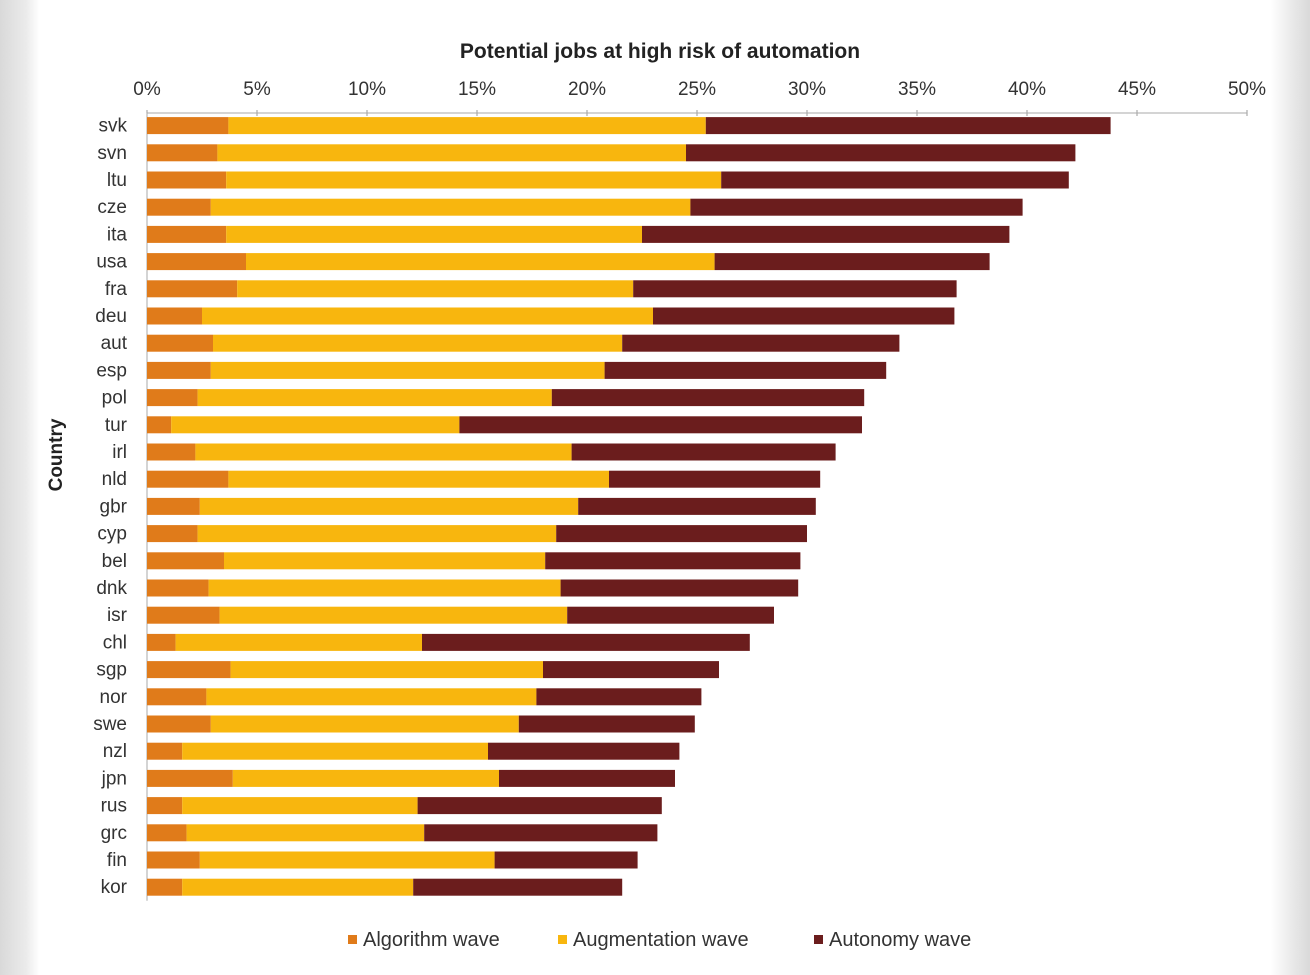 The width and height of the screenshot is (1310, 975). I want to click on bar-augmentation-wave-kor, so click(298, 887).